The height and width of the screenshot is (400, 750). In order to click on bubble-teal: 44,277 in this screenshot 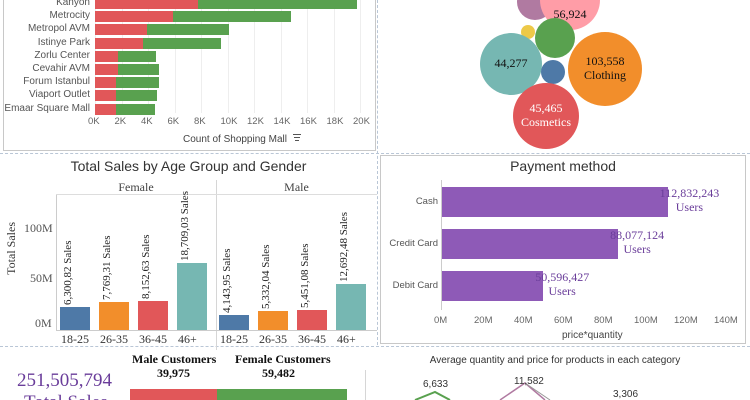, I will do `click(511, 64)`.